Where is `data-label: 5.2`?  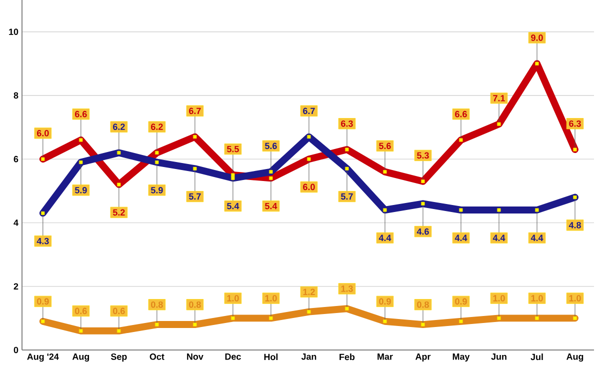 data-label: 5.2 is located at coordinates (118, 212).